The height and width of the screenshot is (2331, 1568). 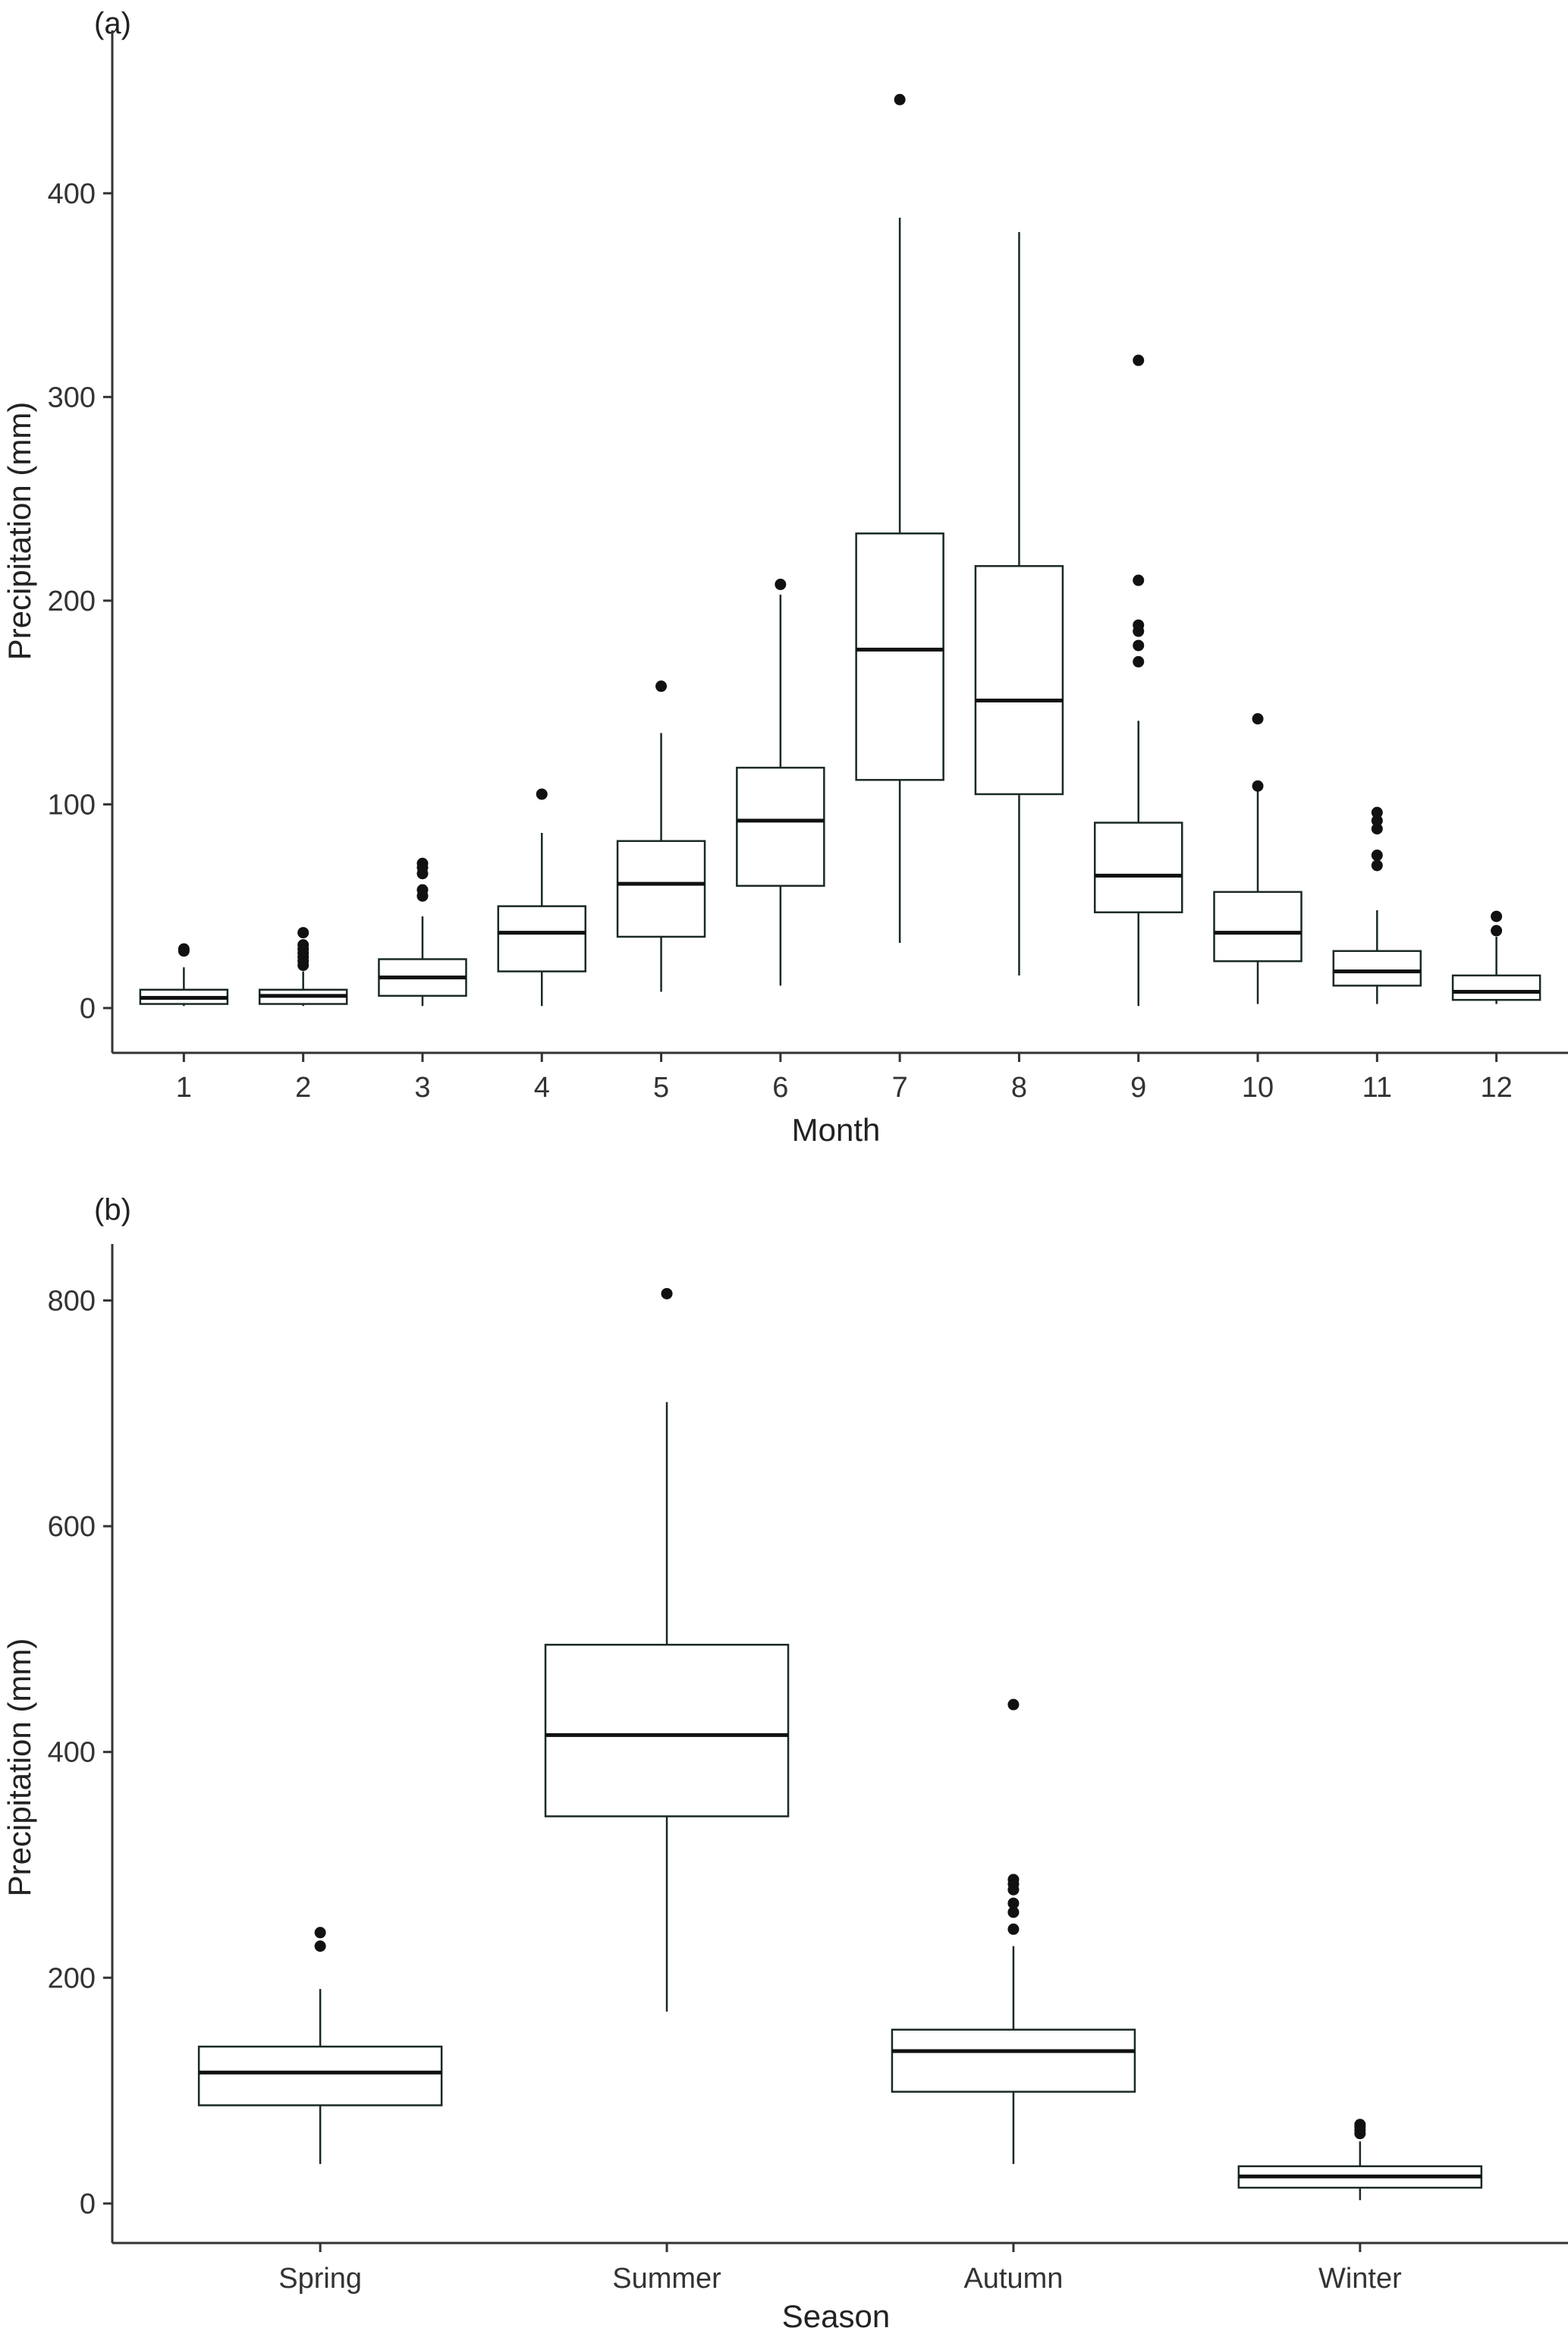 I want to click on y-tick-label: 300, so click(x=72, y=397).